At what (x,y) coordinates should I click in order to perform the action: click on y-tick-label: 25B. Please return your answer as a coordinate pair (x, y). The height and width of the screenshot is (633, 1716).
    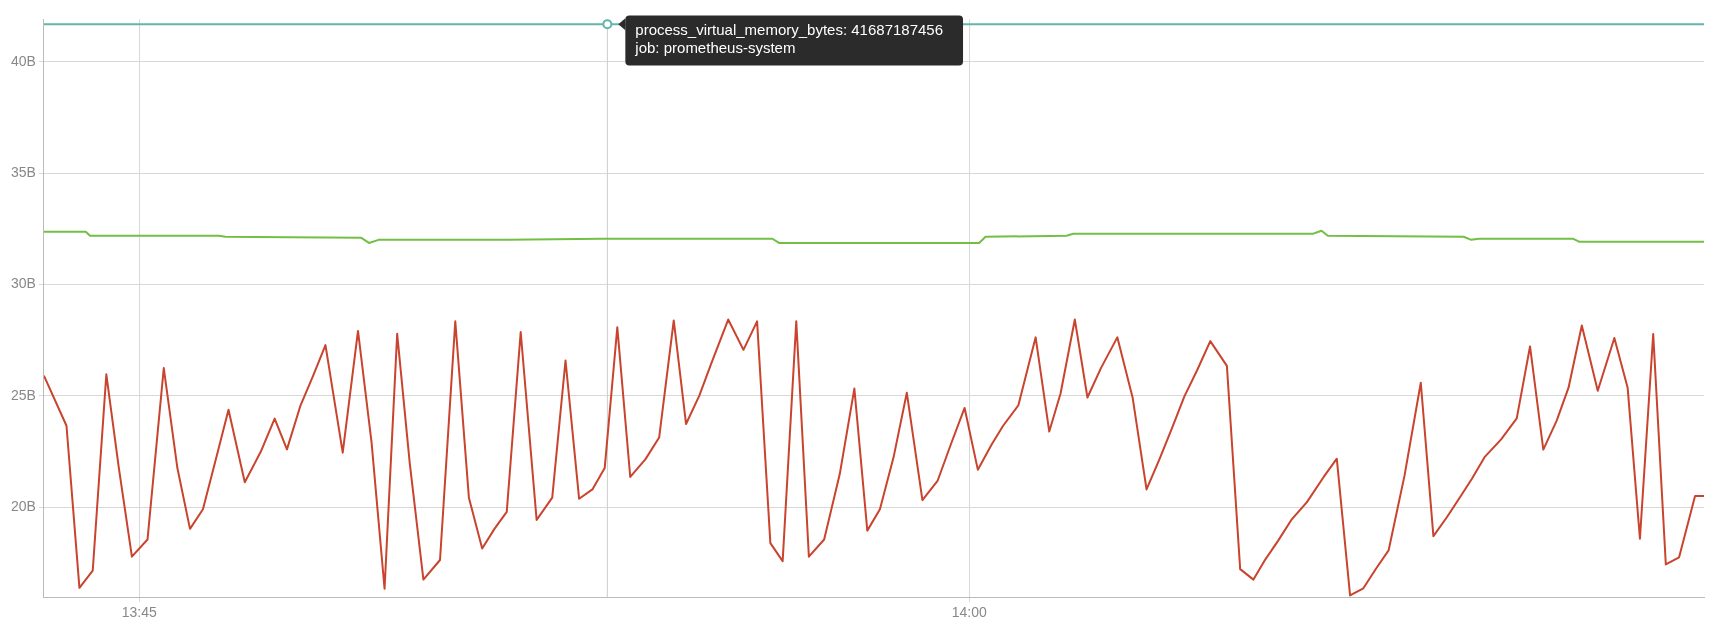
    Looking at the image, I should click on (23, 394).